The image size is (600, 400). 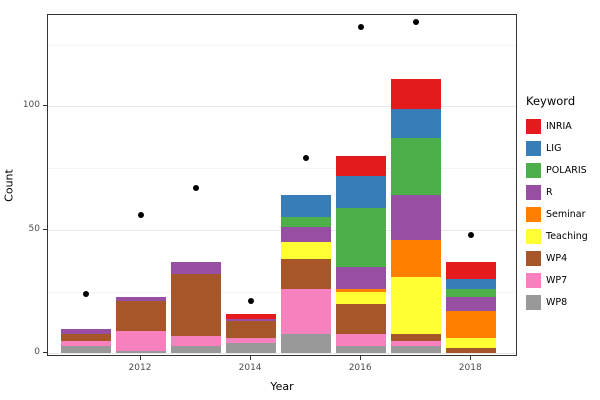 I want to click on legend-item-wp4: WP4, so click(x=557, y=258).